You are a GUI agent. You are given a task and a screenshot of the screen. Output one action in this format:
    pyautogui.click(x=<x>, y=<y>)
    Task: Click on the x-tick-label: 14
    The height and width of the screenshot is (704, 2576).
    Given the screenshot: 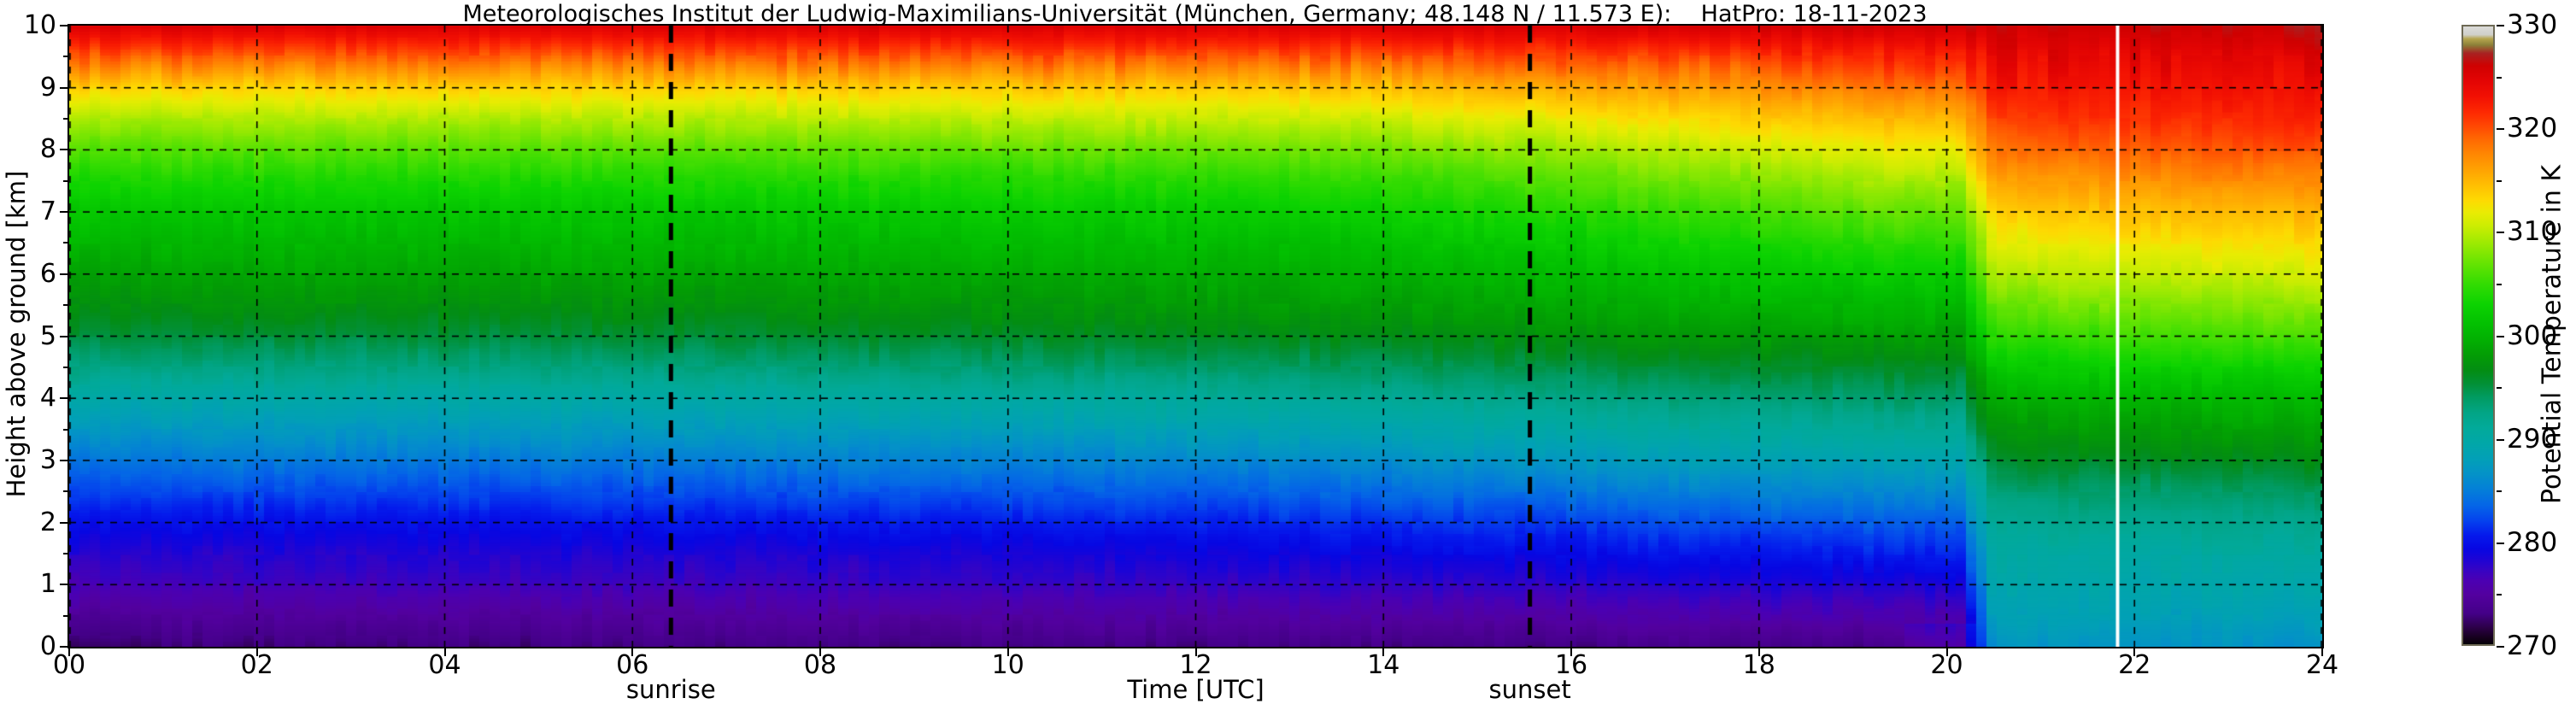 What is the action you would take?
    pyautogui.click(x=1383, y=665)
    